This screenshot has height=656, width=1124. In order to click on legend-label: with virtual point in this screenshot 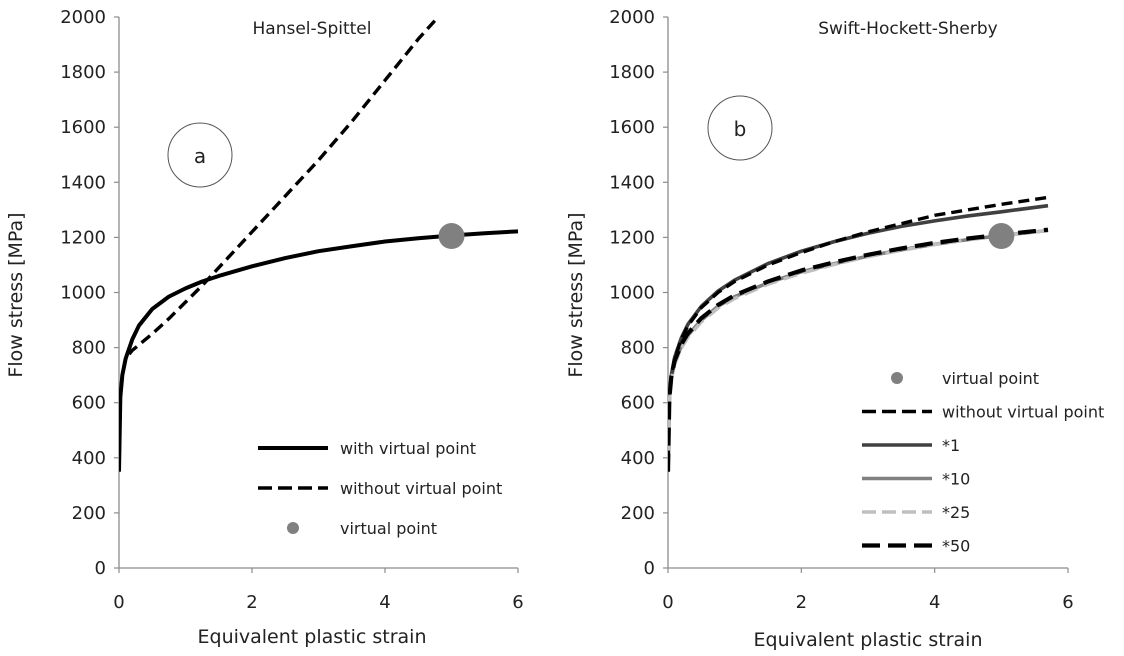, I will do `click(408, 448)`.